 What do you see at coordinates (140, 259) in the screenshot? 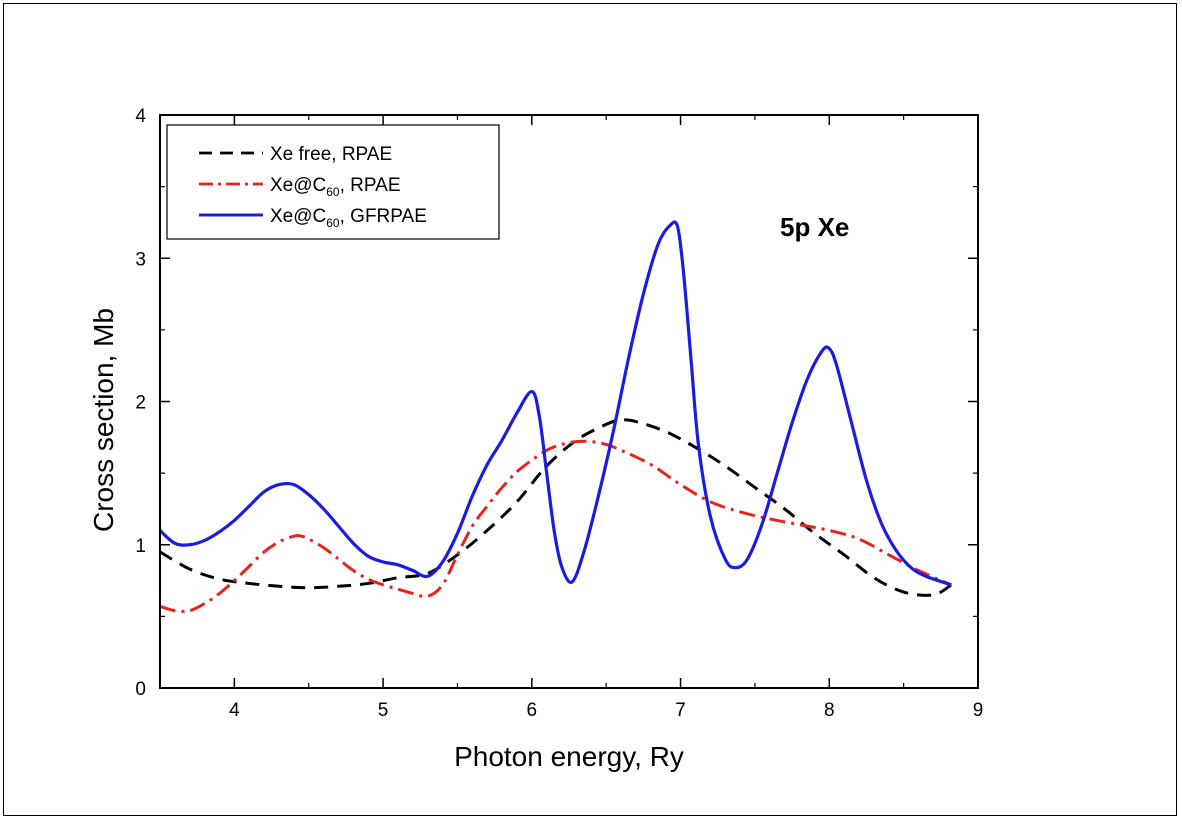
I see `y-tick-label: 3` at bounding box center [140, 259].